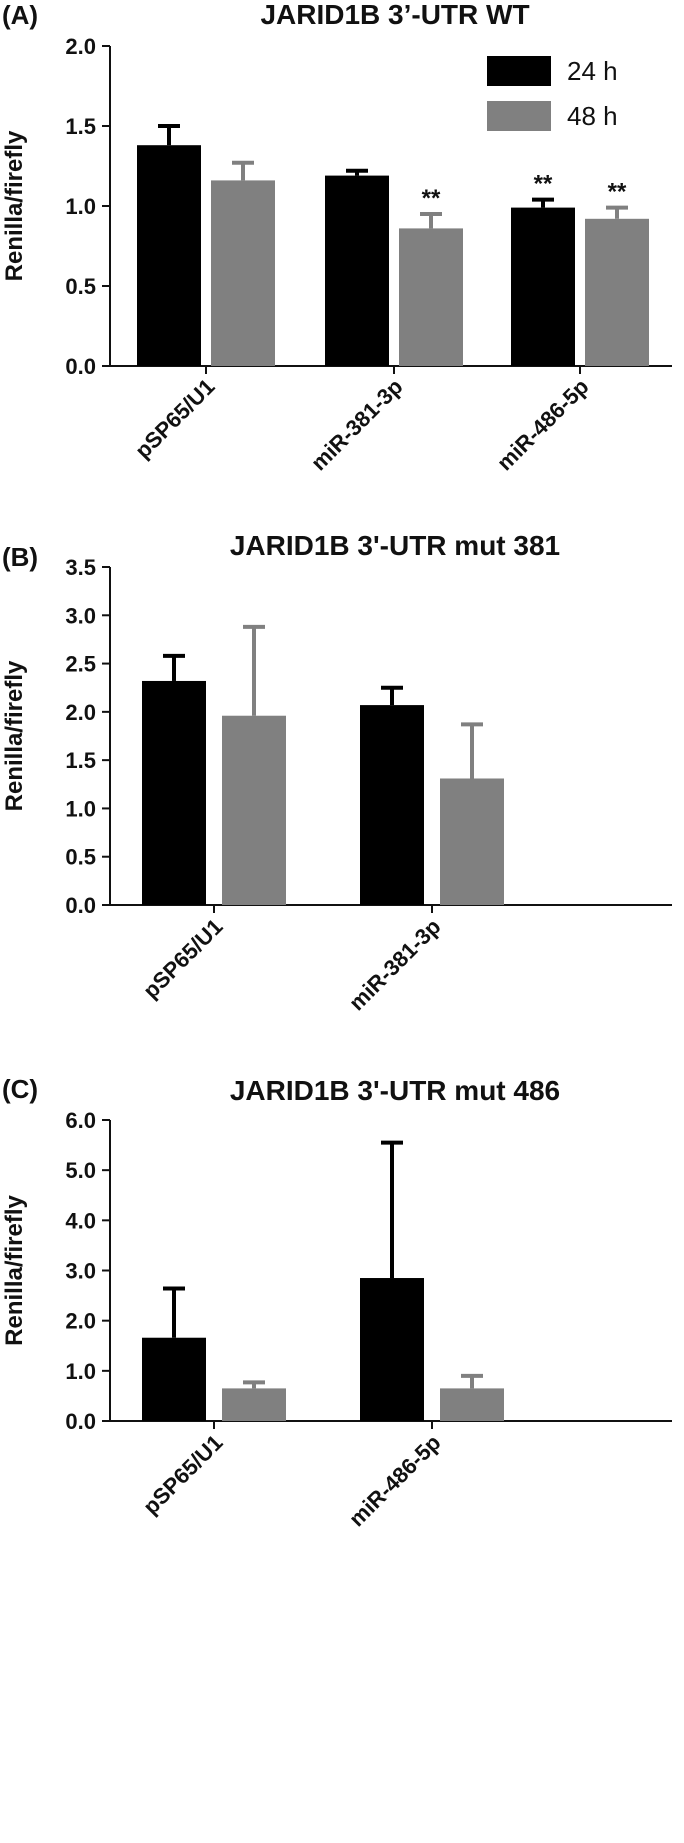 The height and width of the screenshot is (1843, 684). What do you see at coordinates (592, 116) in the screenshot?
I see `legend-label-48h: 48 h` at bounding box center [592, 116].